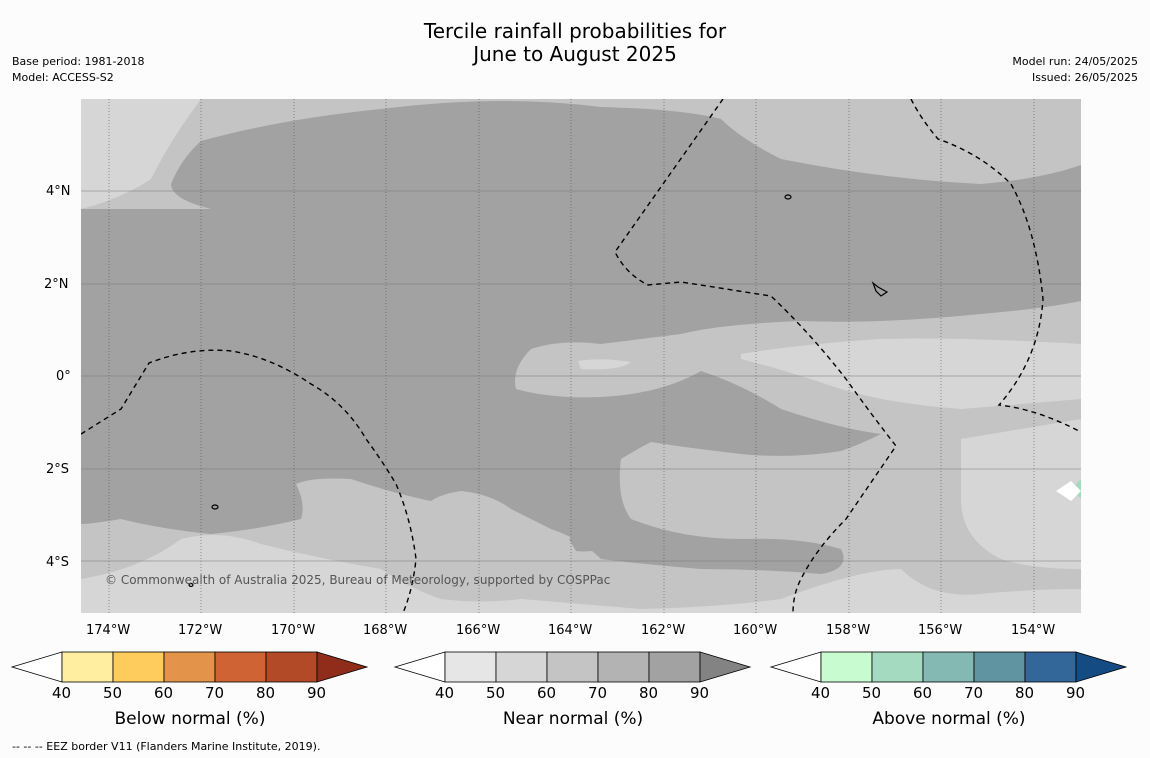  Describe the element at coordinates (58, 469) in the screenshot. I see `lat-label-2s: 2°S` at that location.